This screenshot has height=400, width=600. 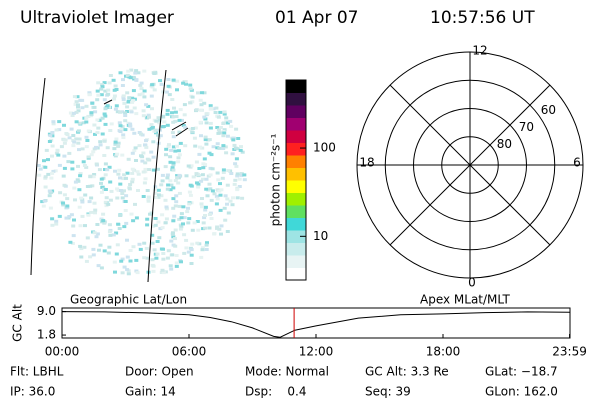 I want to click on altitude-ytick-label: 9.0, so click(x=46, y=311).